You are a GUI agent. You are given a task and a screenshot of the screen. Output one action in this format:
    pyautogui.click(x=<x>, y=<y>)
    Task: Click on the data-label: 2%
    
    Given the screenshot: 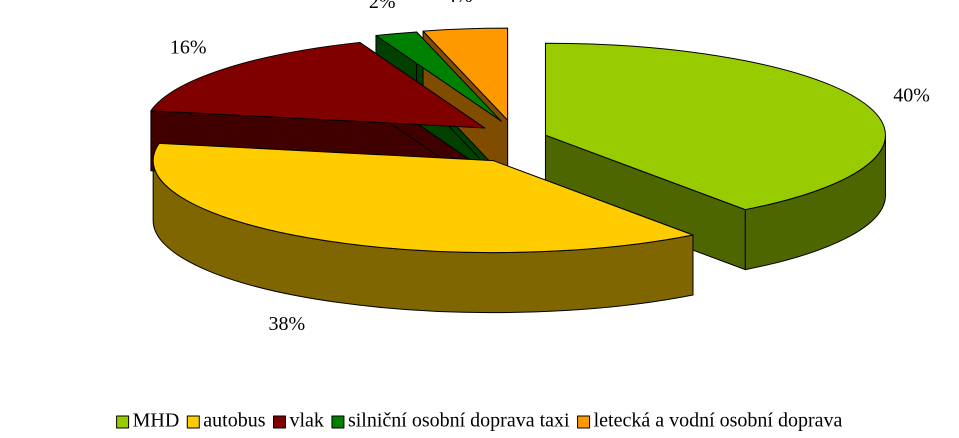 What is the action you would take?
    pyautogui.click(x=382, y=6)
    